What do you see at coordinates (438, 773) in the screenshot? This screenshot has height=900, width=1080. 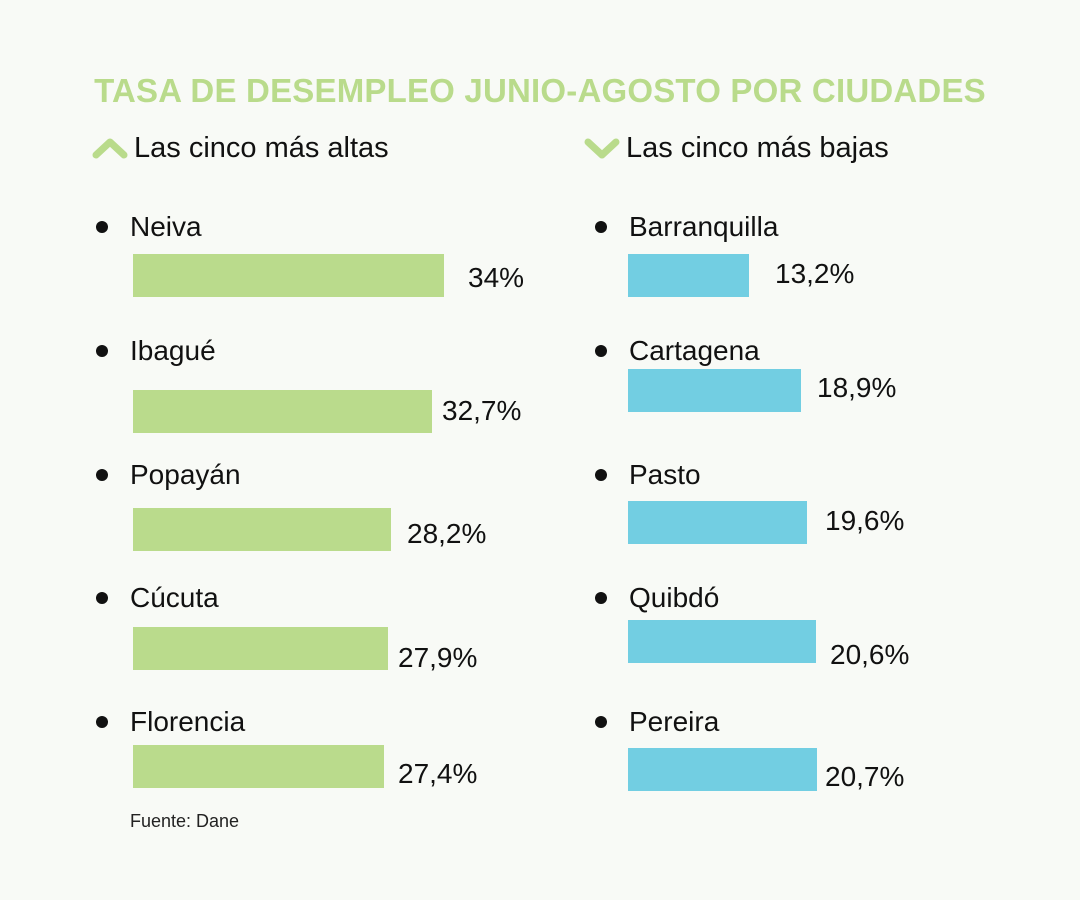 I see `high-value-label: 27,4%` at bounding box center [438, 773].